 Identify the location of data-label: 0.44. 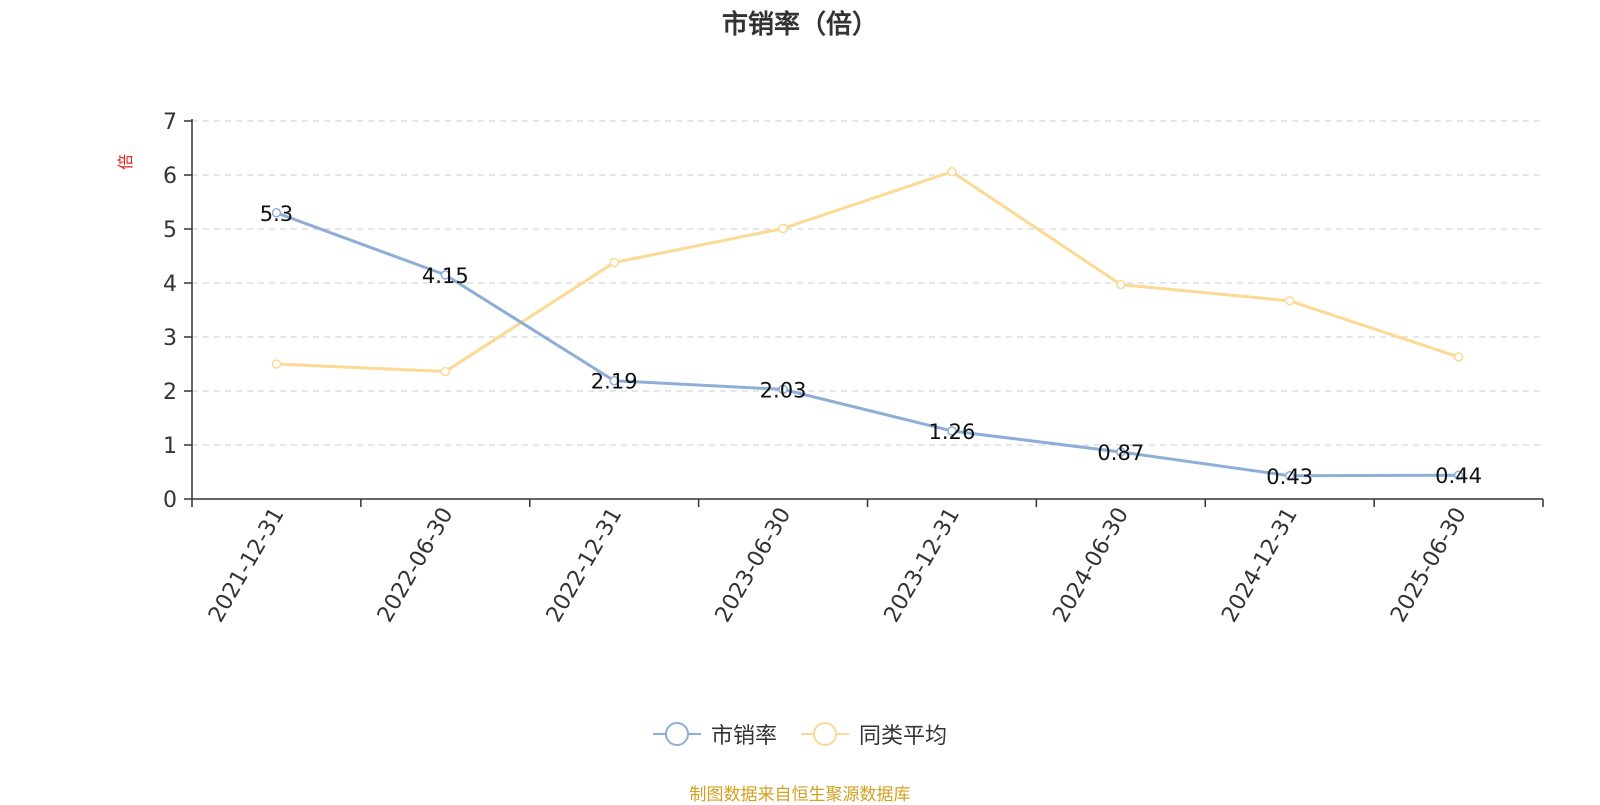
(1458, 476).